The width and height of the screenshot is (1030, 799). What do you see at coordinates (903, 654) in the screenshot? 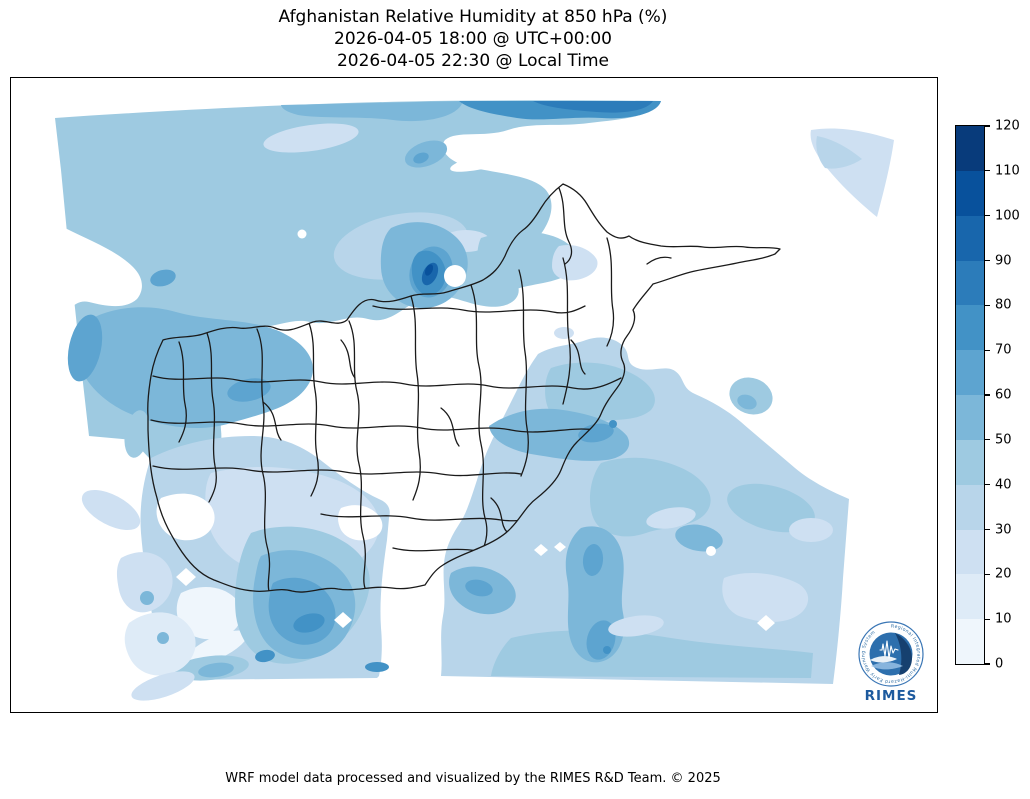
I see `rimes-logo-landmass` at bounding box center [903, 654].